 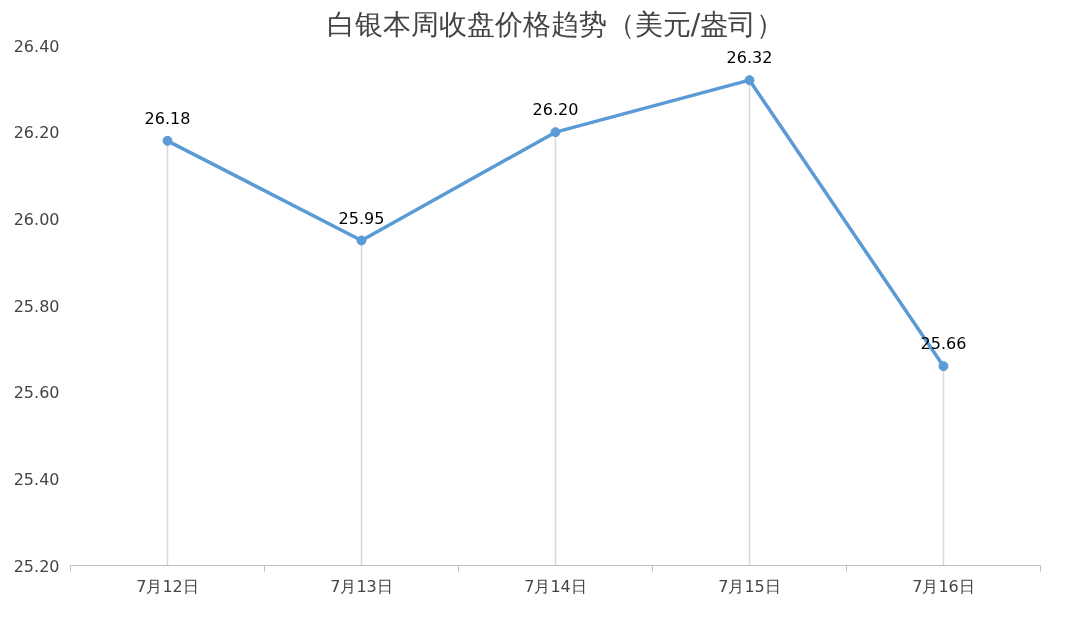 What do you see at coordinates (167, 586) in the screenshot?
I see `x-tick-label: 7月12日` at bounding box center [167, 586].